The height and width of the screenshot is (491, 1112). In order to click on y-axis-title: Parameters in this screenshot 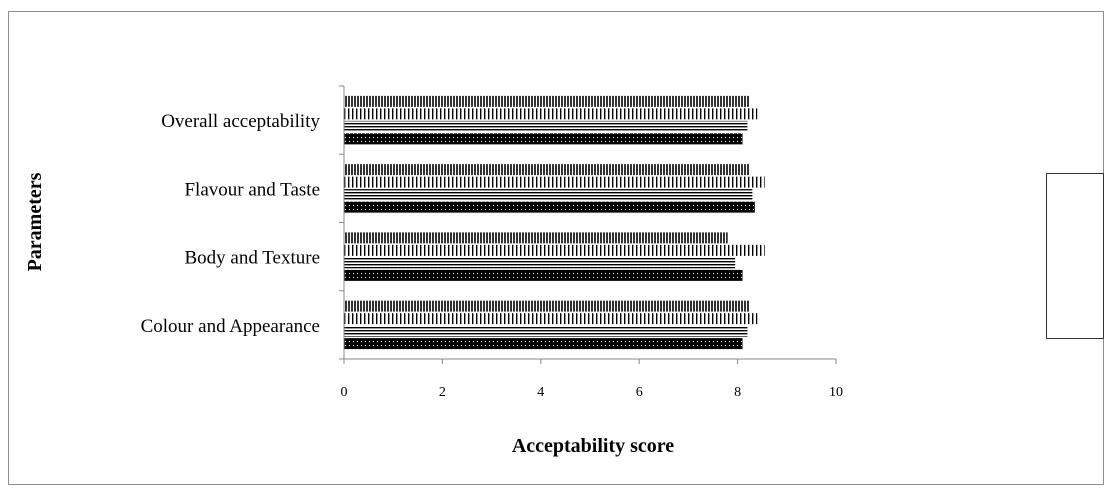, I will do `click(35, 221)`.